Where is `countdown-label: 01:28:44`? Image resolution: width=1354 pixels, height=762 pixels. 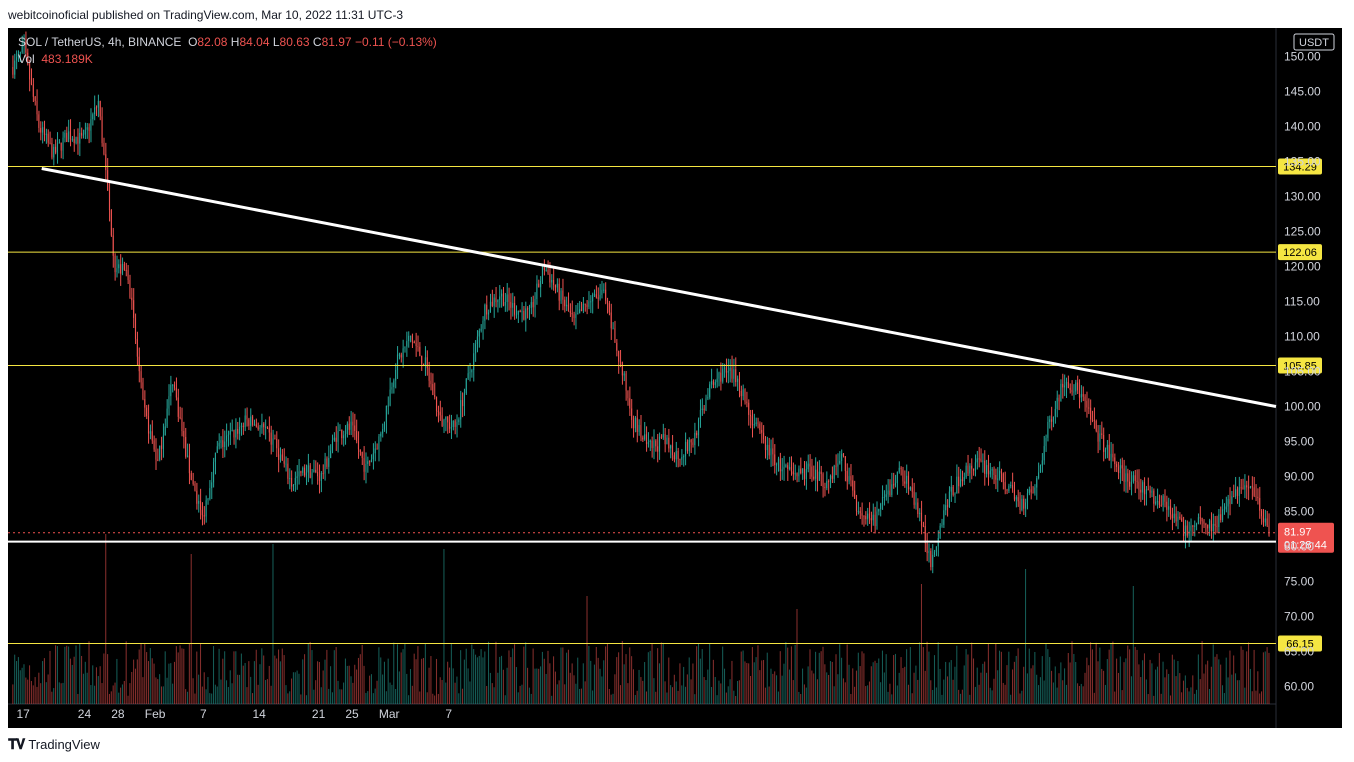
countdown-label: 01:28:44 is located at coordinates (1305, 546).